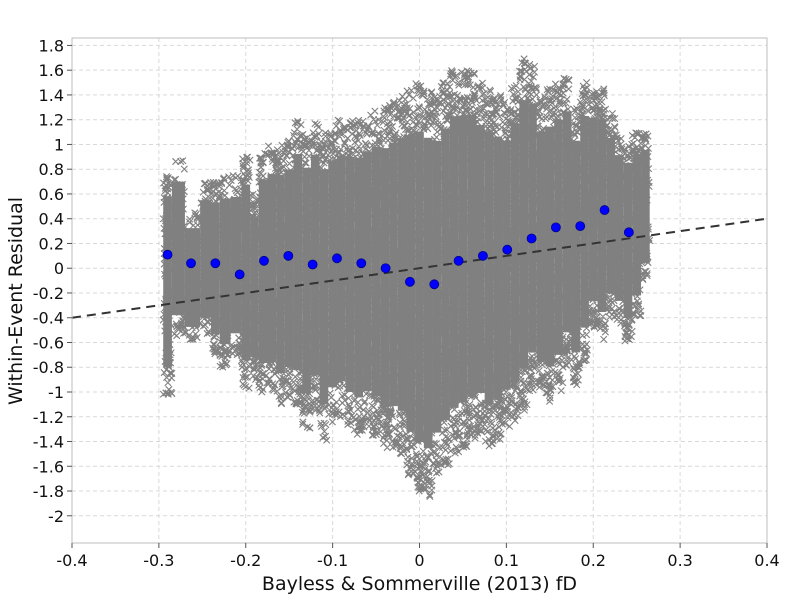 The width and height of the screenshot is (800, 600). Describe the element at coordinates (56, 516) in the screenshot. I see `y-tick-label: -2` at that location.